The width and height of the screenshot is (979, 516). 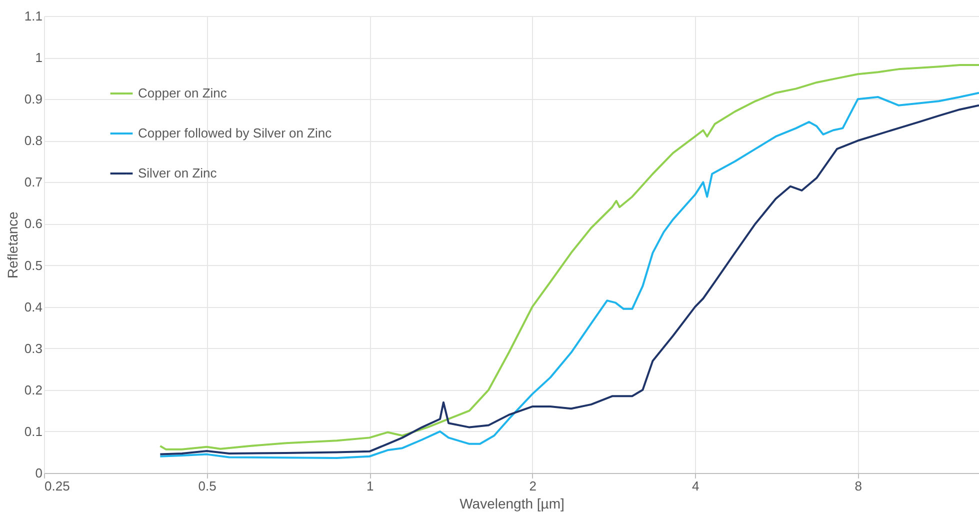 I want to click on y-tick-label: 0.2, so click(x=33, y=390).